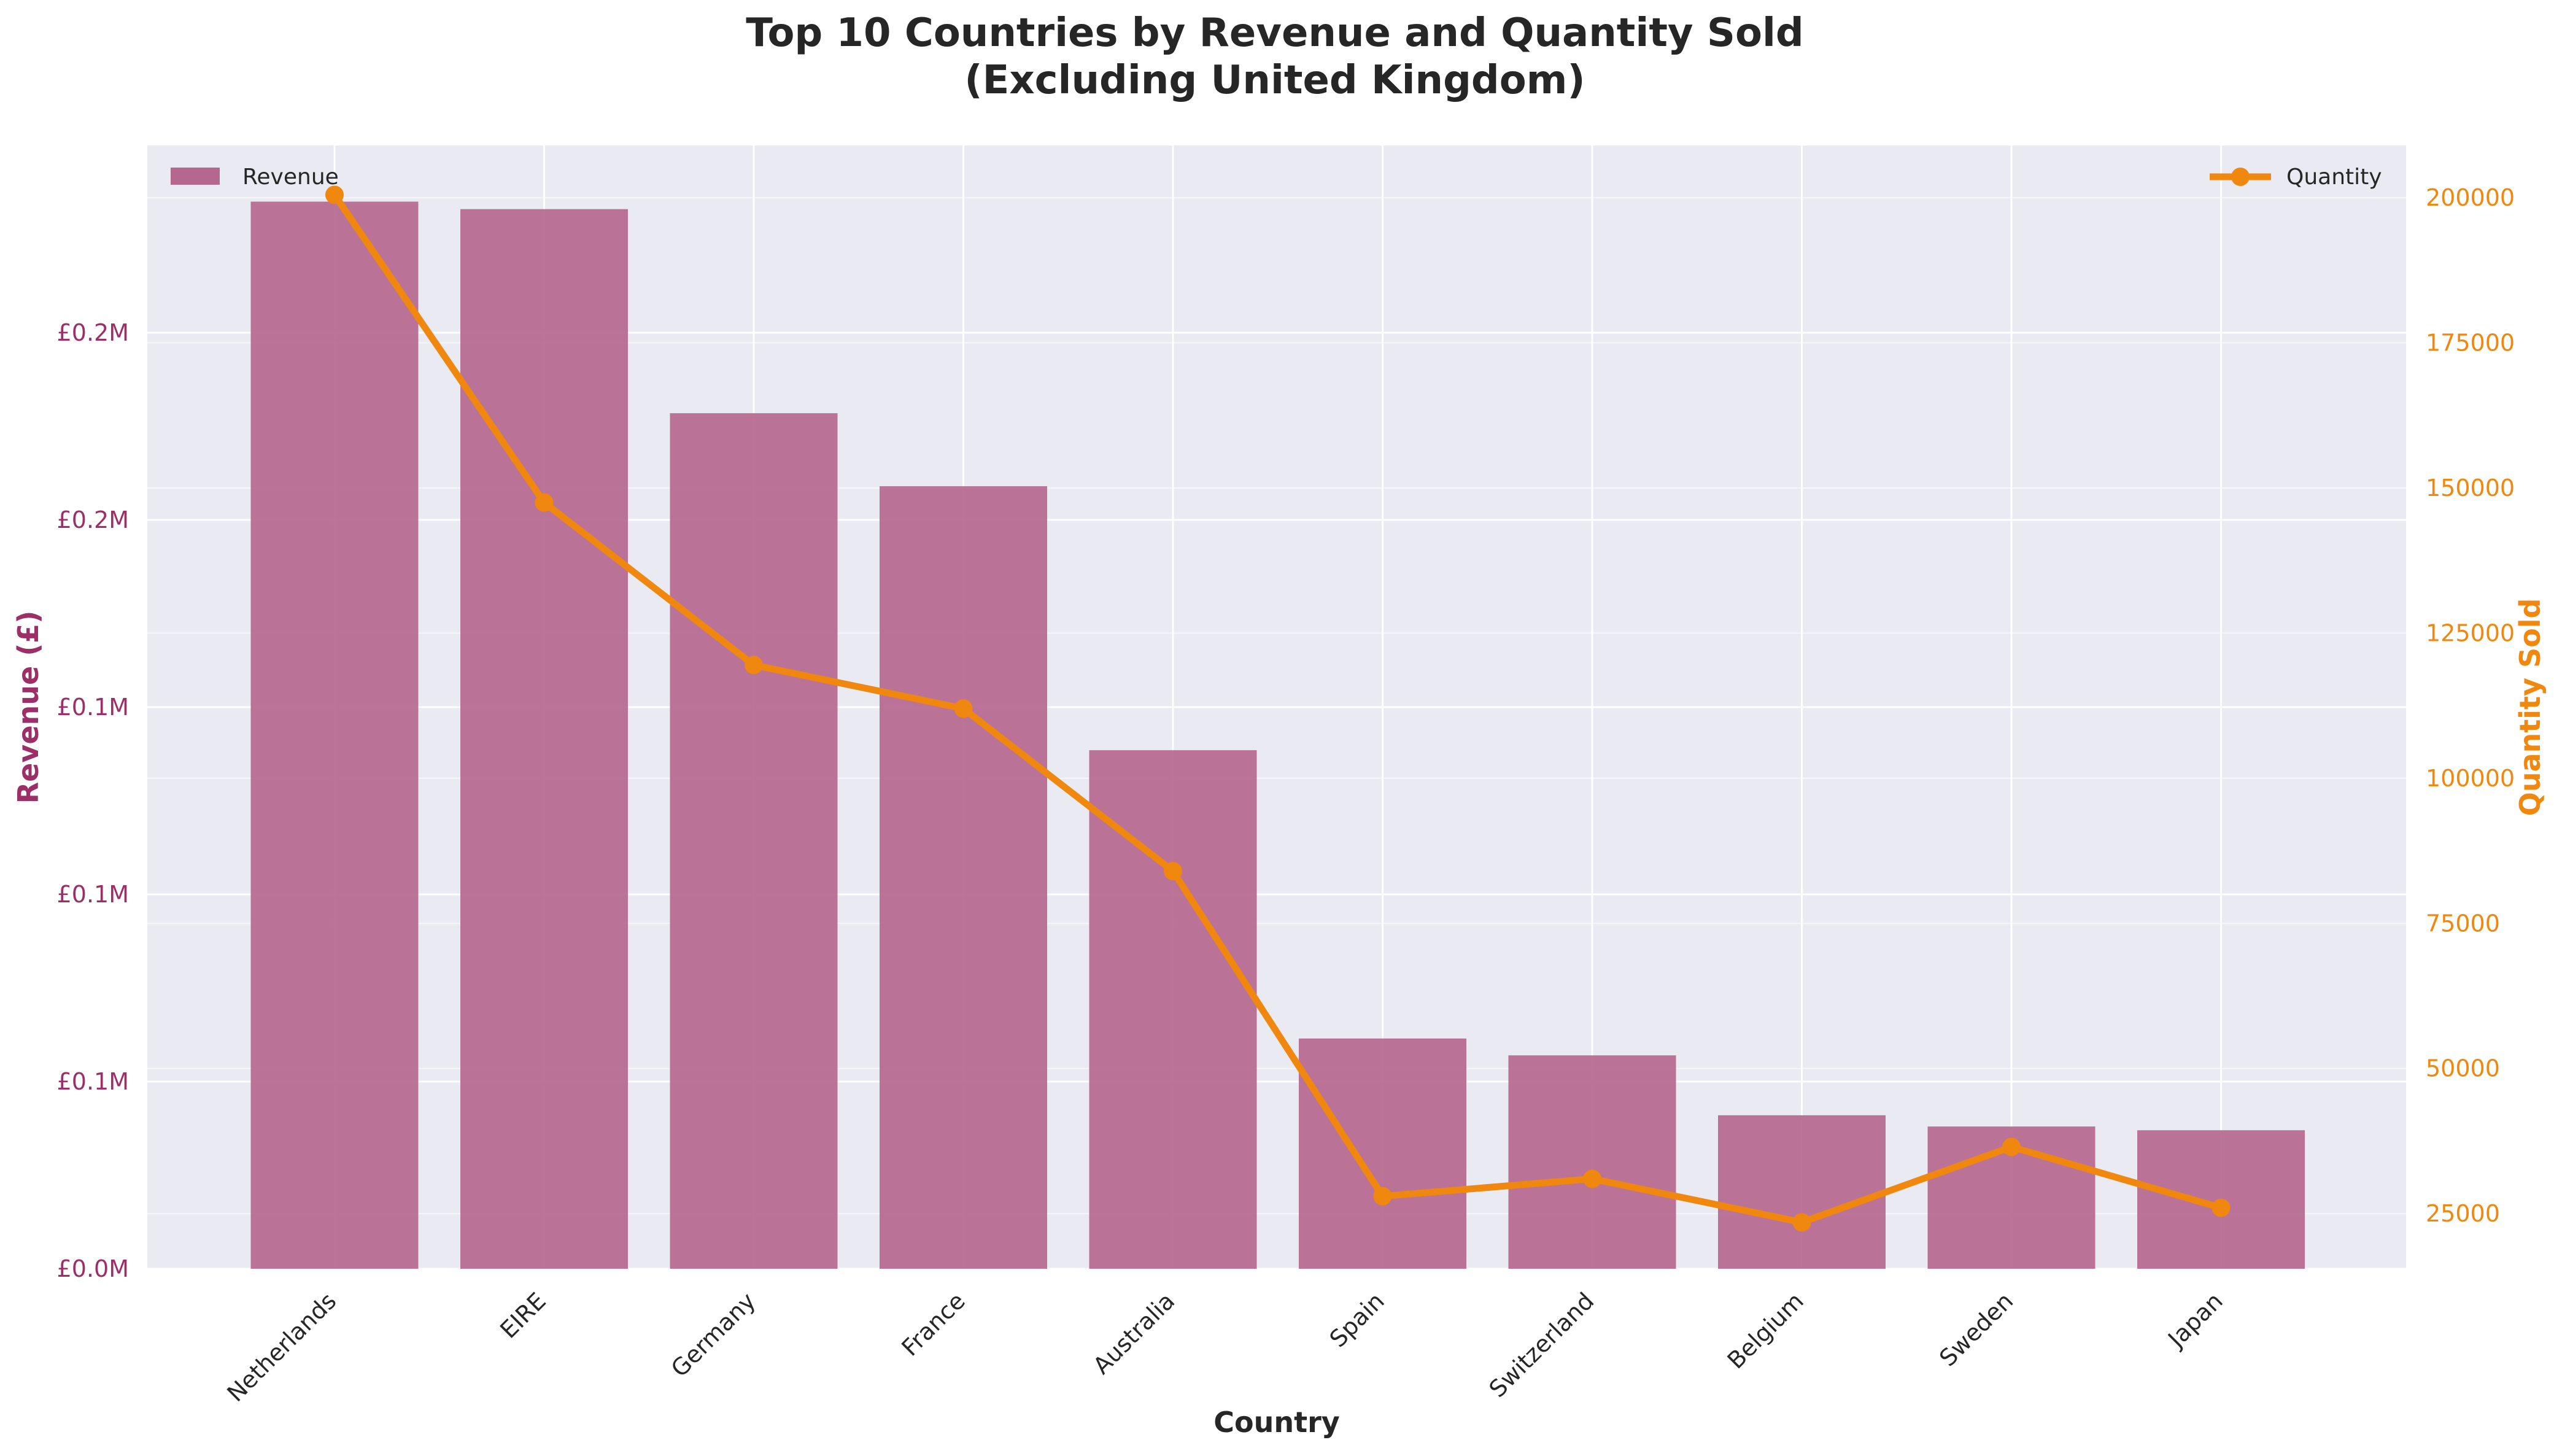  I want to click on right-tick-label: 75000, so click(2463, 924).